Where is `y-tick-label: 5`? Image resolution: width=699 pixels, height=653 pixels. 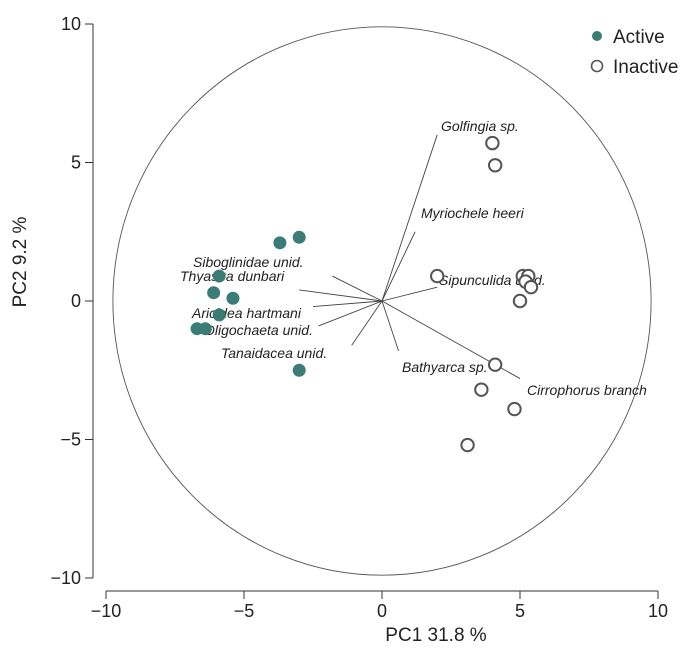
y-tick-label: 5 is located at coordinates (76, 163).